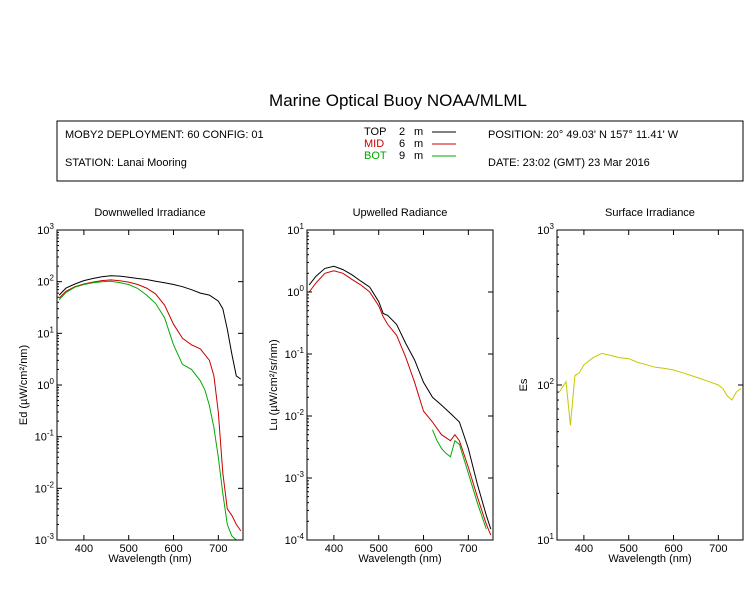  What do you see at coordinates (402, 132) in the screenshot?
I see `legend-depth-top: 2` at bounding box center [402, 132].